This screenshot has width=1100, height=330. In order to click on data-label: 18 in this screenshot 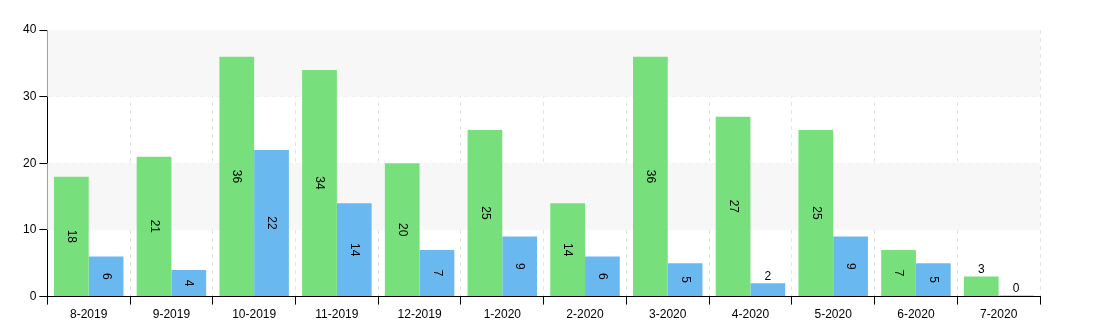, I will do `click(72, 236)`.